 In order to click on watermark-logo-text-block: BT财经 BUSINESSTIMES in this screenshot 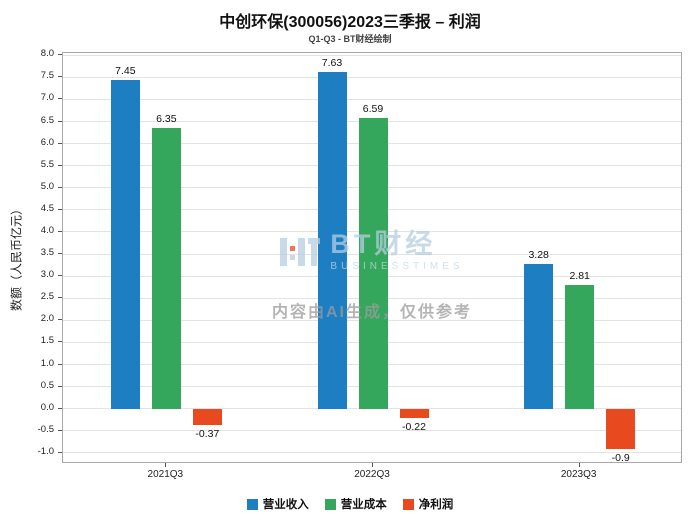, I will do `click(397, 252)`.